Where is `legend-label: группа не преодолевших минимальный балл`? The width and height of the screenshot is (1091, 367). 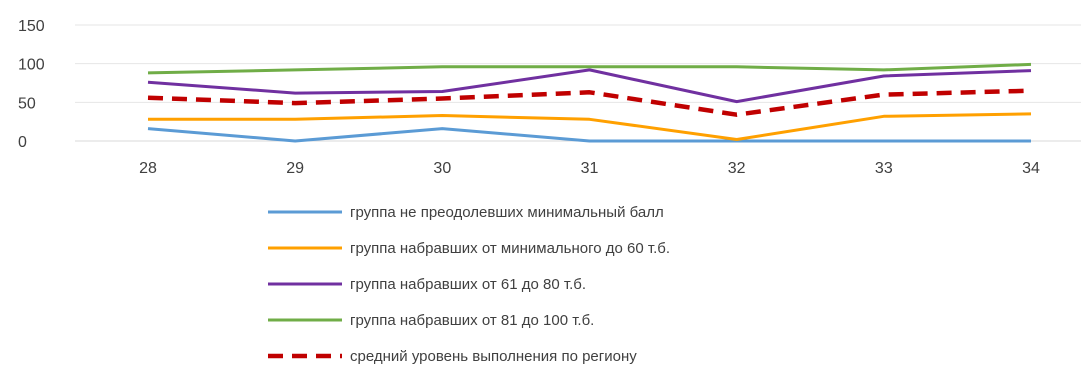
legend-label: группа не преодолевших минимальный балл is located at coordinates (507, 212).